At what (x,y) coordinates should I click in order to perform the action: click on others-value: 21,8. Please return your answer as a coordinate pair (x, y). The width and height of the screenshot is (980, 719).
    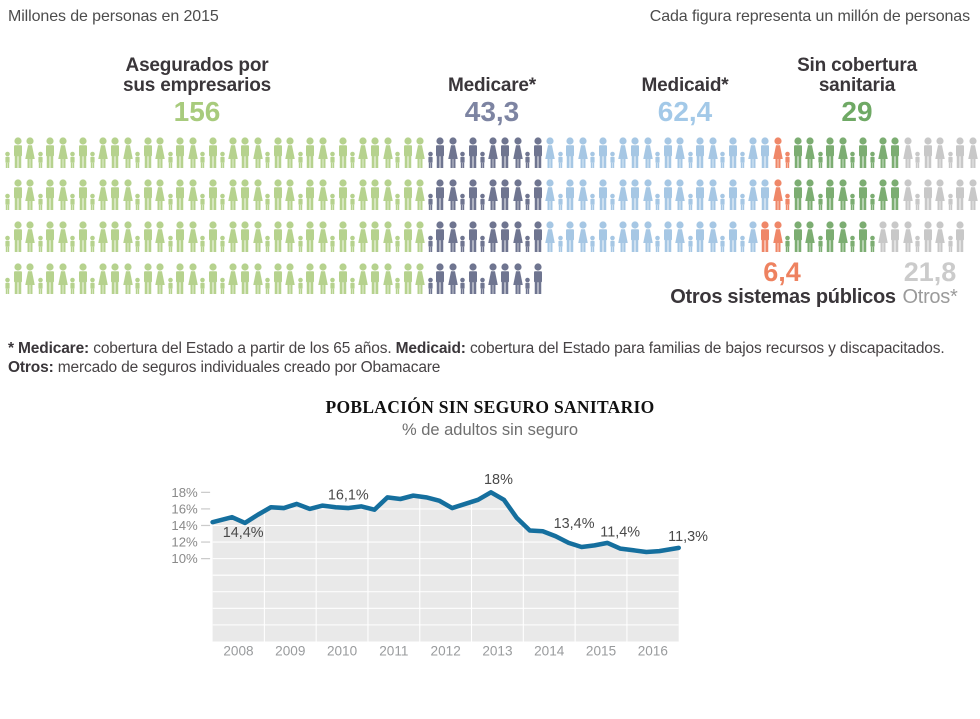
    Looking at the image, I should click on (930, 272).